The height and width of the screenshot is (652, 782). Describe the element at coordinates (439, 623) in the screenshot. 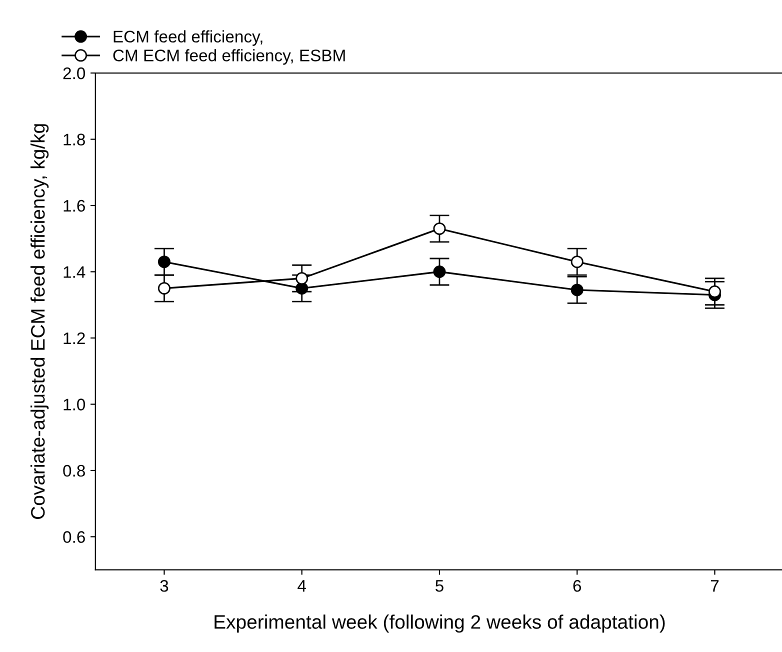

I see `x-axis-title: Experimental week (following 2 weeks of adaptation)` at that location.